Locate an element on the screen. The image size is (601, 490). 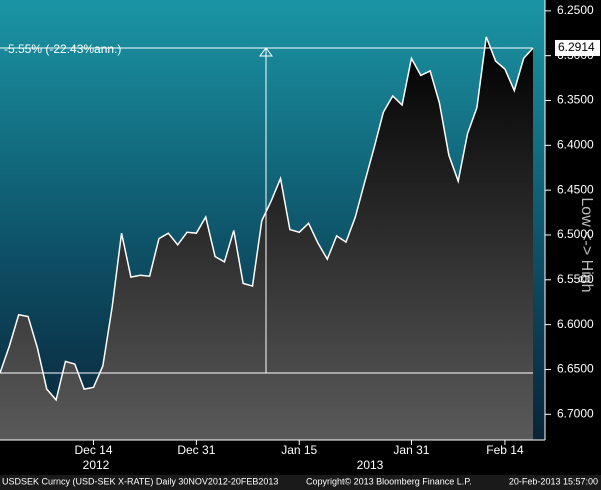
y-tick-label: 6.3500 is located at coordinates (575, 100).